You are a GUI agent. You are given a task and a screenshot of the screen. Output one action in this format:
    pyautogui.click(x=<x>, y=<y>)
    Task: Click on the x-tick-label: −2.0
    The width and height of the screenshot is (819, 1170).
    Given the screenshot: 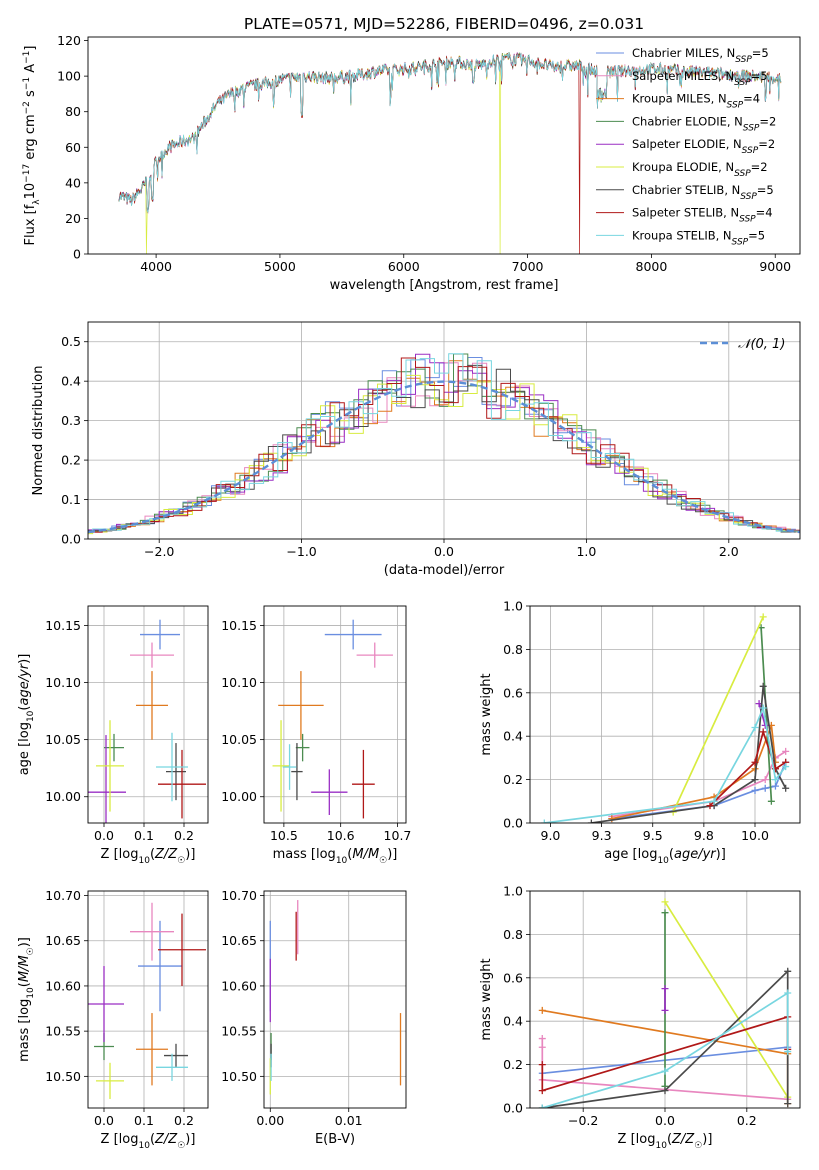 What is the action you would take?
    pyautogui.click(x=159, y=551)
    